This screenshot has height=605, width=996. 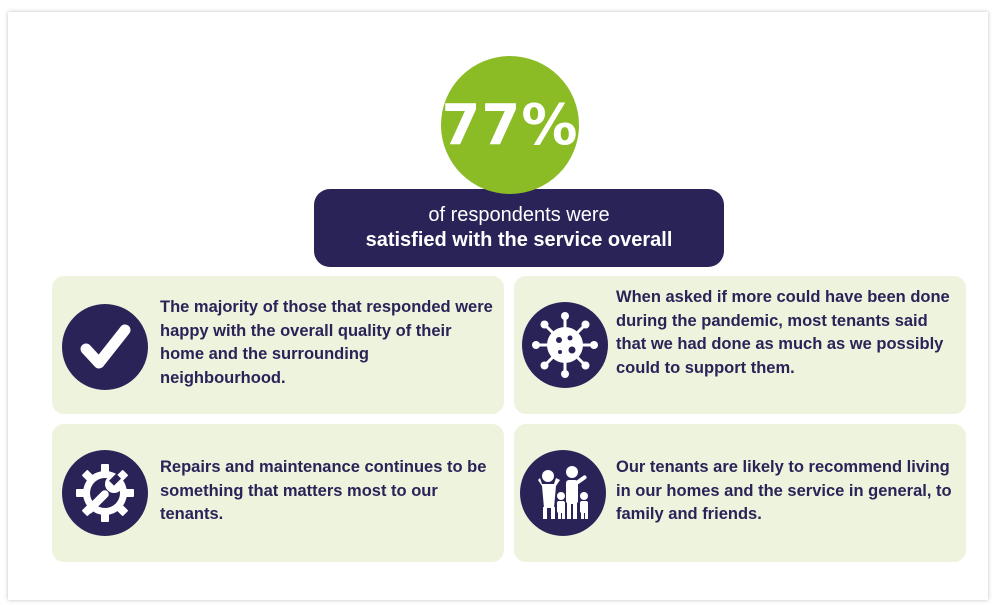 What do you see at coordinates (563, 493) in the screenshot?
I see `family-icon` at bounding box center [563, 493].